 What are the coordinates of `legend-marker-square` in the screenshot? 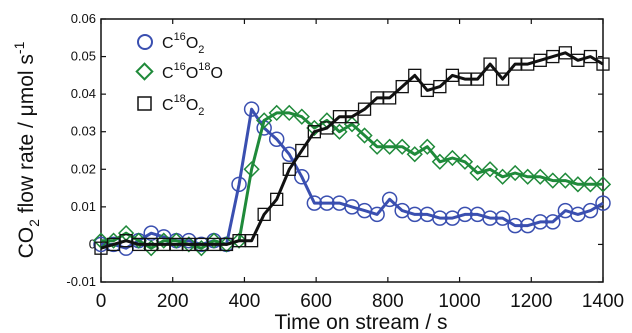 It's located at (144, 103).